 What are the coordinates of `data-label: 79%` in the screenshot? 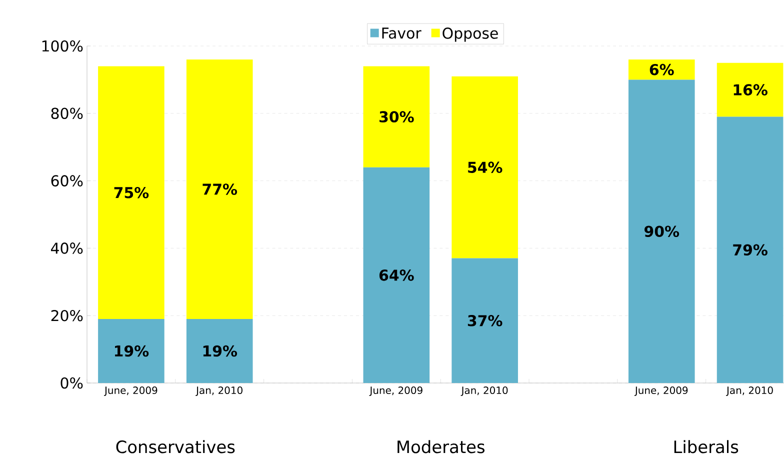 It's located at (750, 250).